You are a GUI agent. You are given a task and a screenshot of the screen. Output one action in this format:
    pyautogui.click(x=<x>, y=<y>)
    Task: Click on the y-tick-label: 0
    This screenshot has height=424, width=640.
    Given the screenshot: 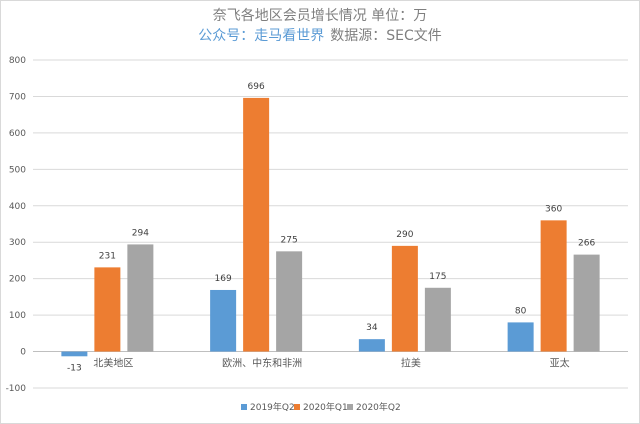 What is the action you would take?
    pyautogui.click(x=23, y=353)
    